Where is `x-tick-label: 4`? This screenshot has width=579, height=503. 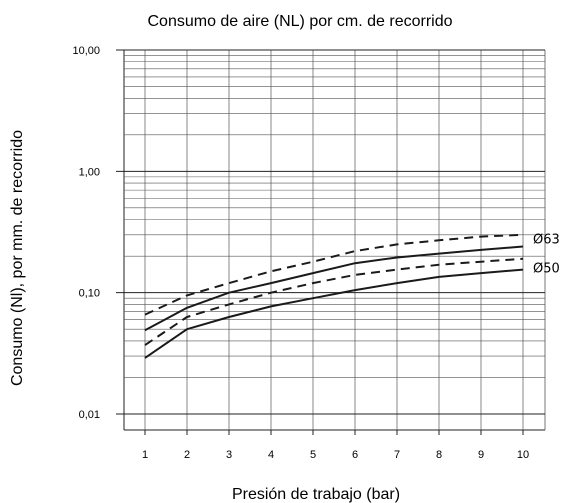 x-tick-label: 4 is located at coordinates (271, 455).